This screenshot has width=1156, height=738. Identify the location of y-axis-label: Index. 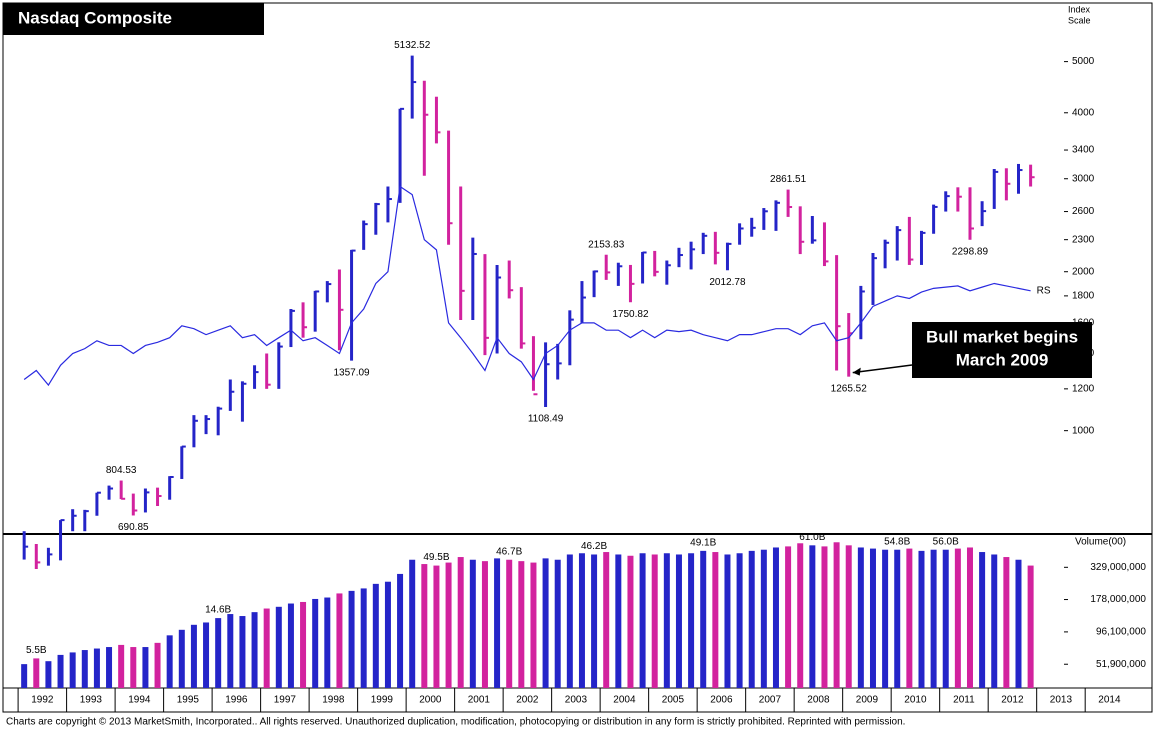
(1079, 9).